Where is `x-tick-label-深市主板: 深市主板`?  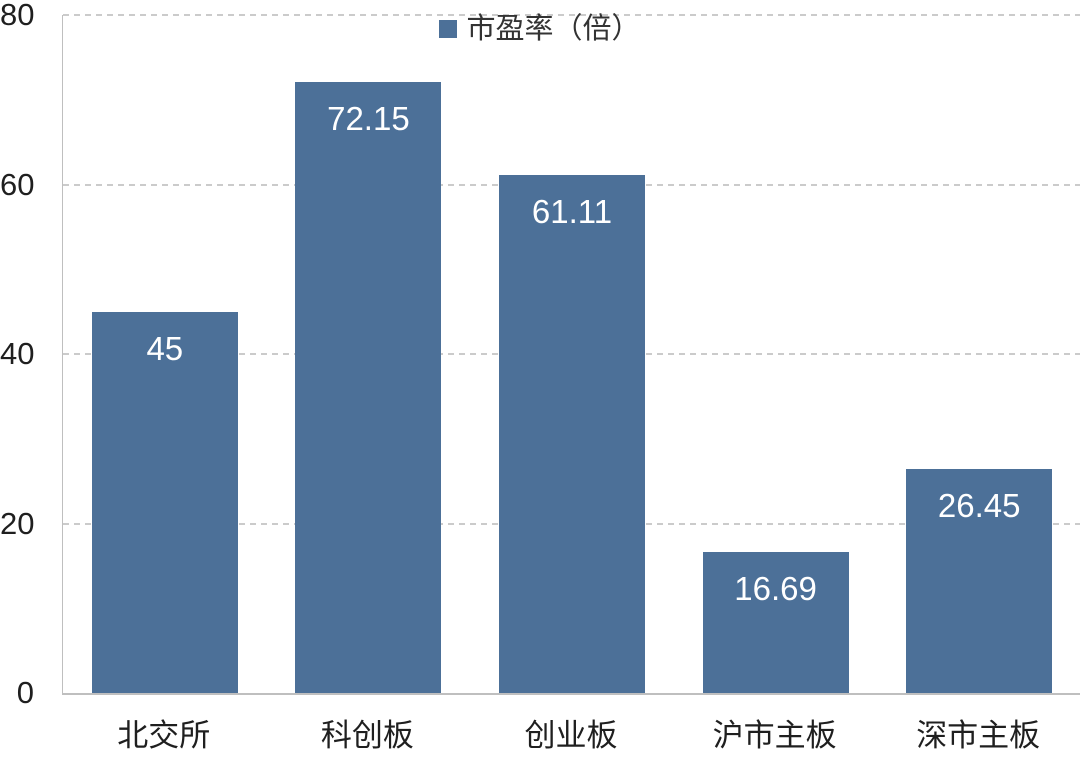
x-tick-label-深市主板: 深市主板 is located at coordinates (978, 735).